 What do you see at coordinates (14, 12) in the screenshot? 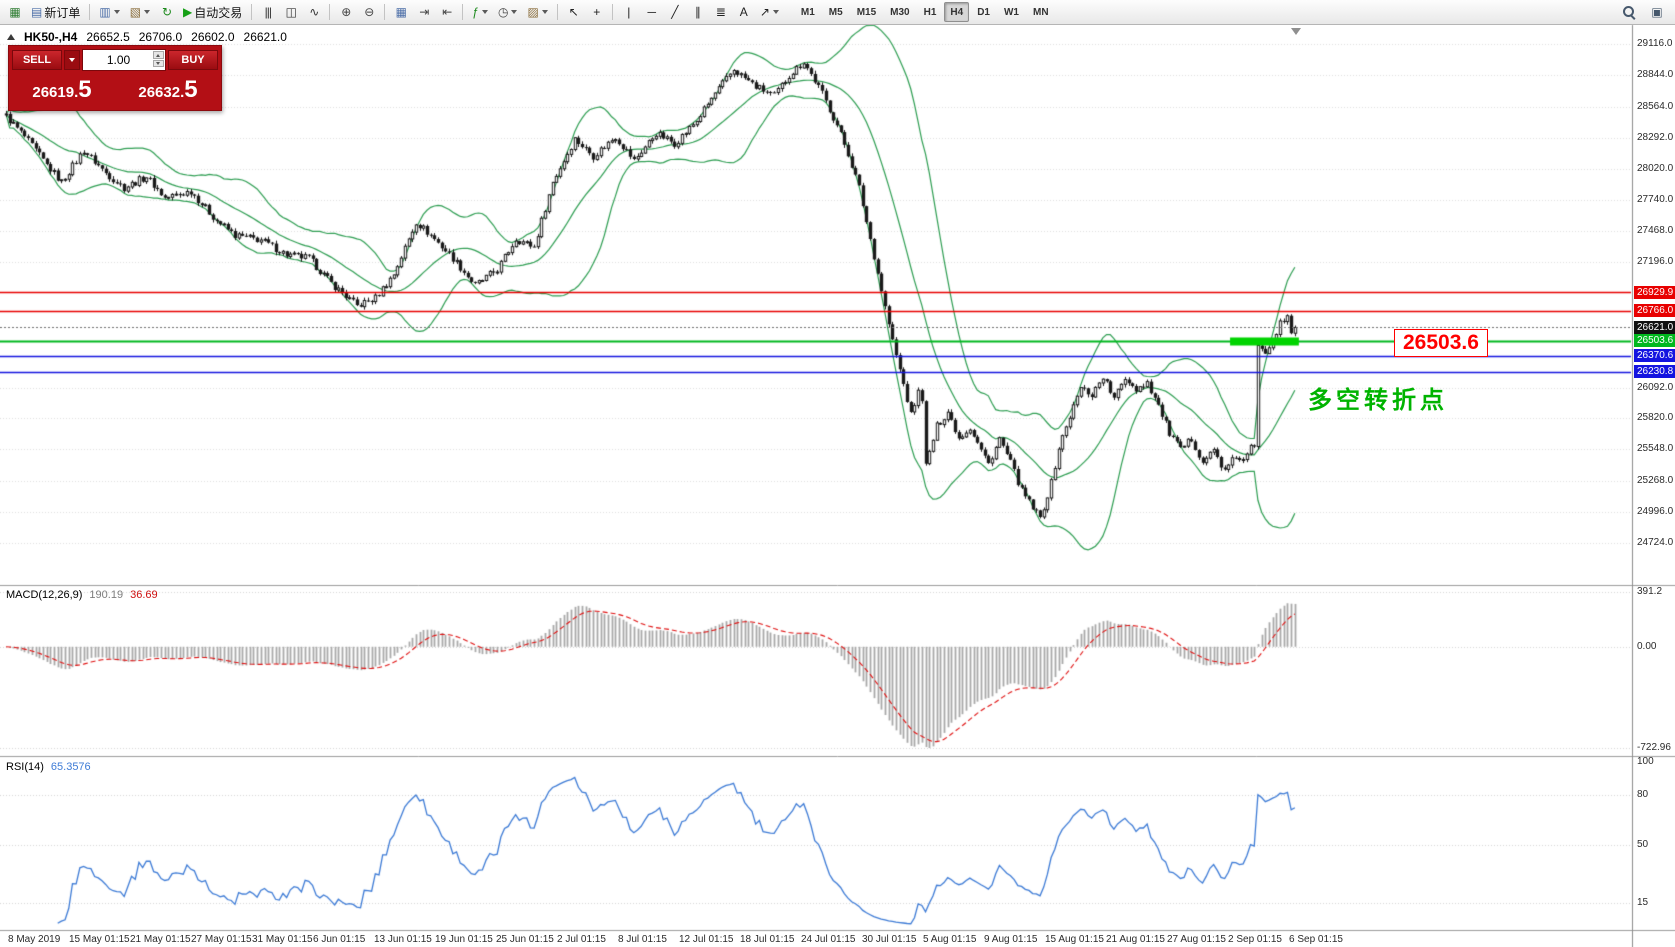
I see `app-chart-button: ▦` at bounding box center [14, 12].